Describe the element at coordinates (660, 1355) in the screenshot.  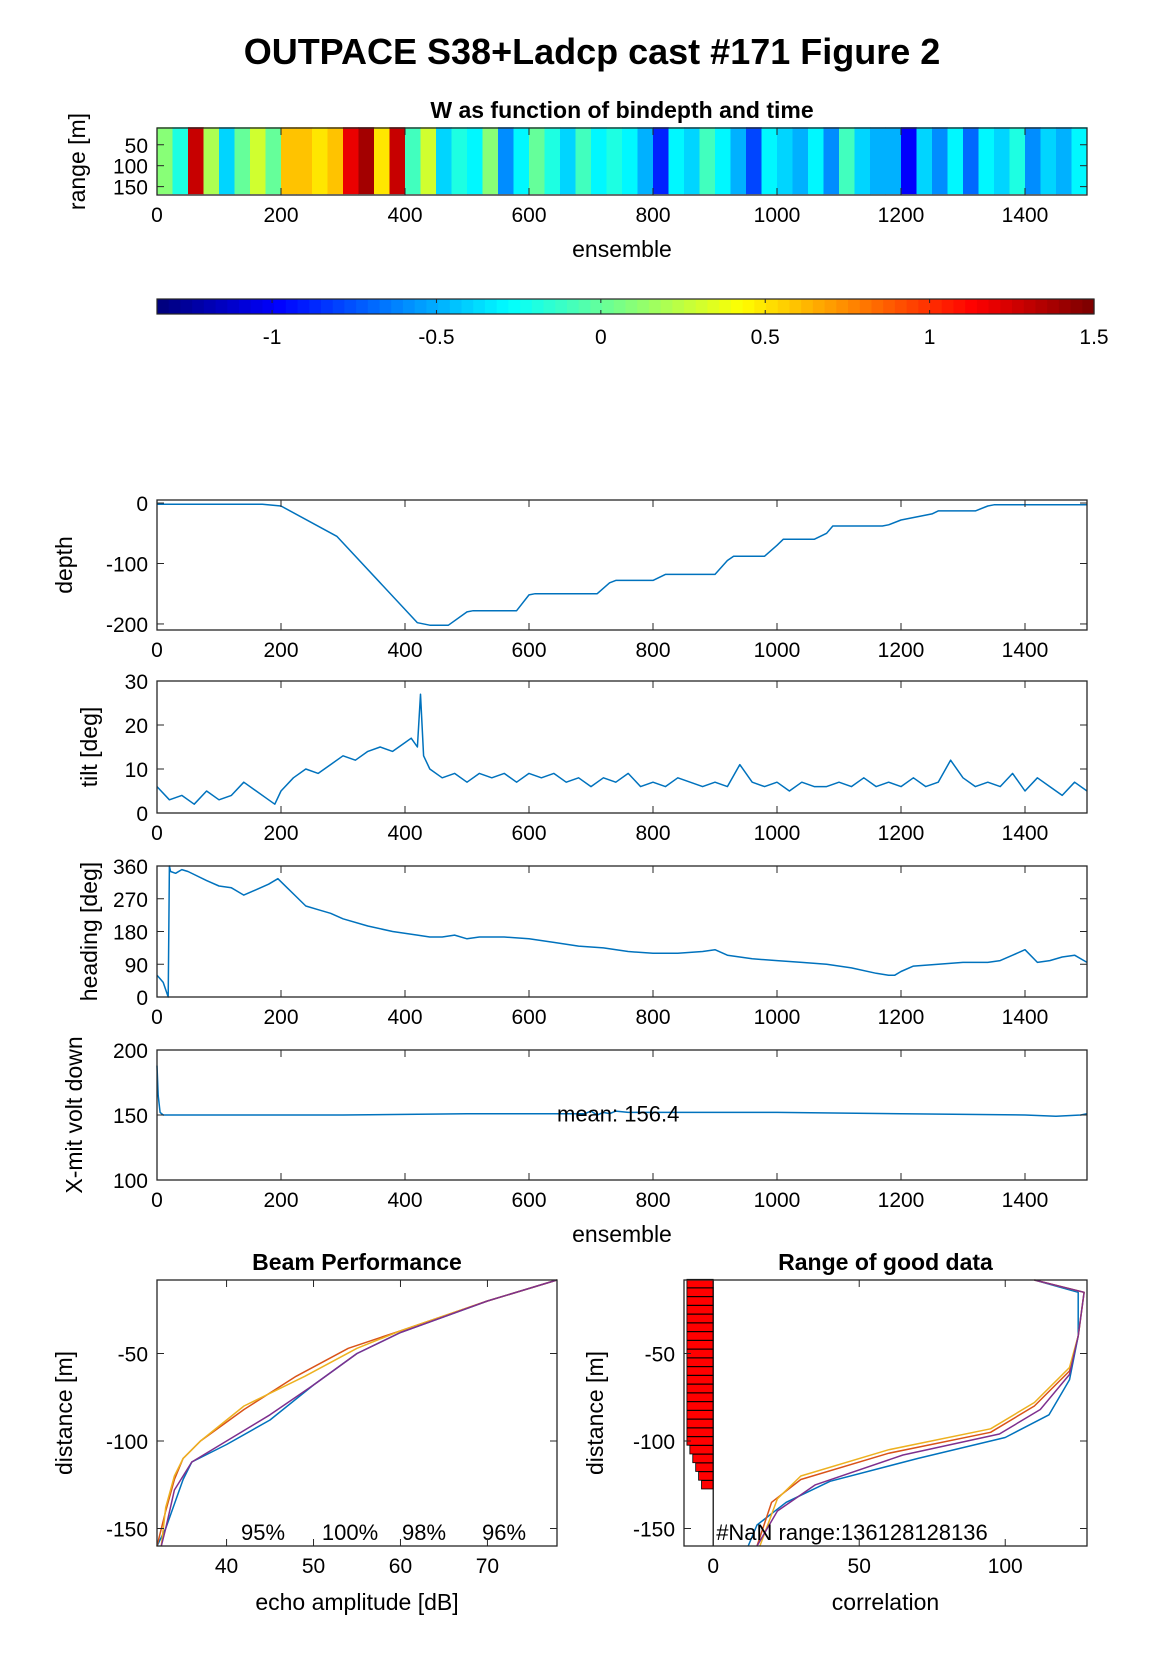
I see `y-tick-label: -50` at that location.